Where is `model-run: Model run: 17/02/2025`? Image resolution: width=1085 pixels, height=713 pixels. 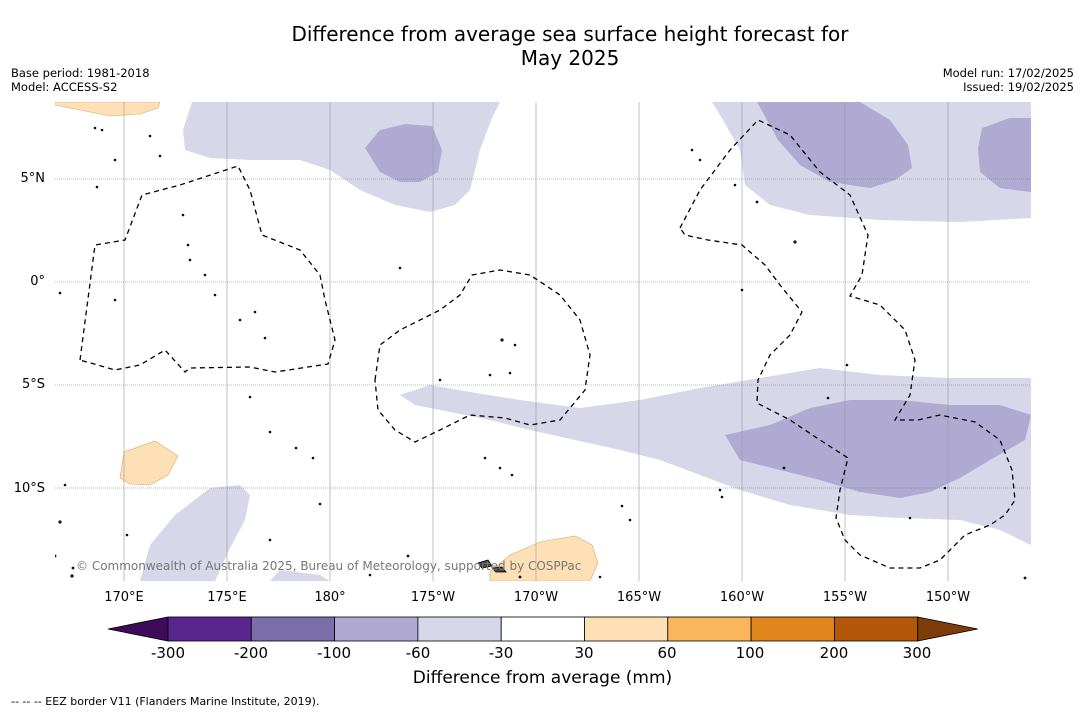
model-run: Model run: 17/02/2025 is located at coordinates (1008, 73).